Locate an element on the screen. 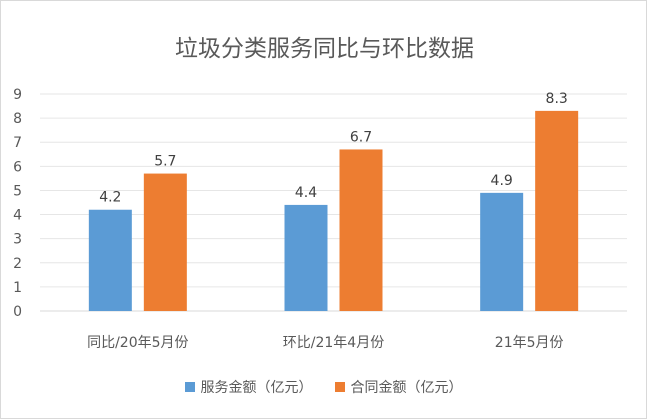 The width and height of the screenshot is (647, 419). legend-label-series-0: 服务金额（亿元） is located at coordinates (256, 388).